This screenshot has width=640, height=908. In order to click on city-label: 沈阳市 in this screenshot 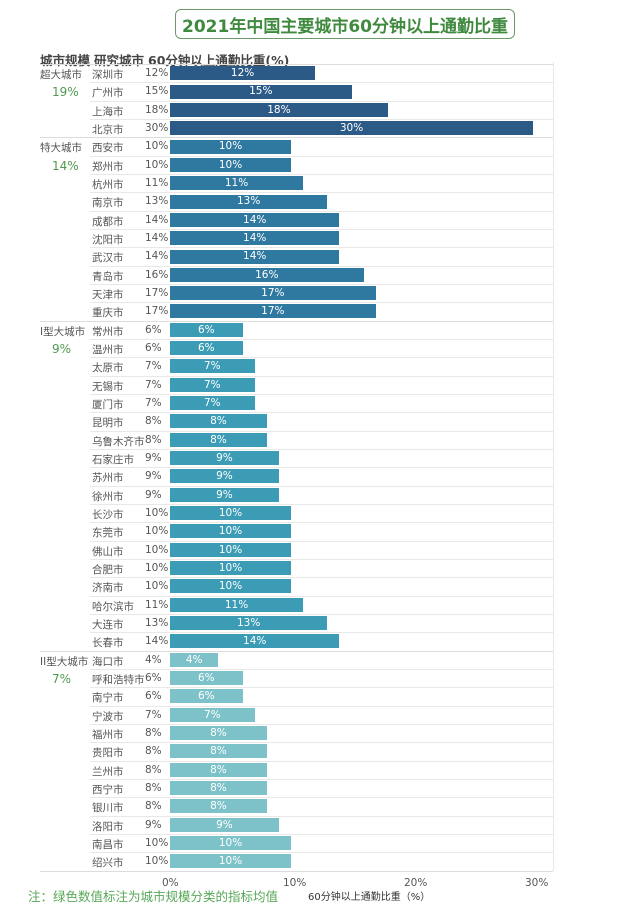, I will do `click(108, 239)`.